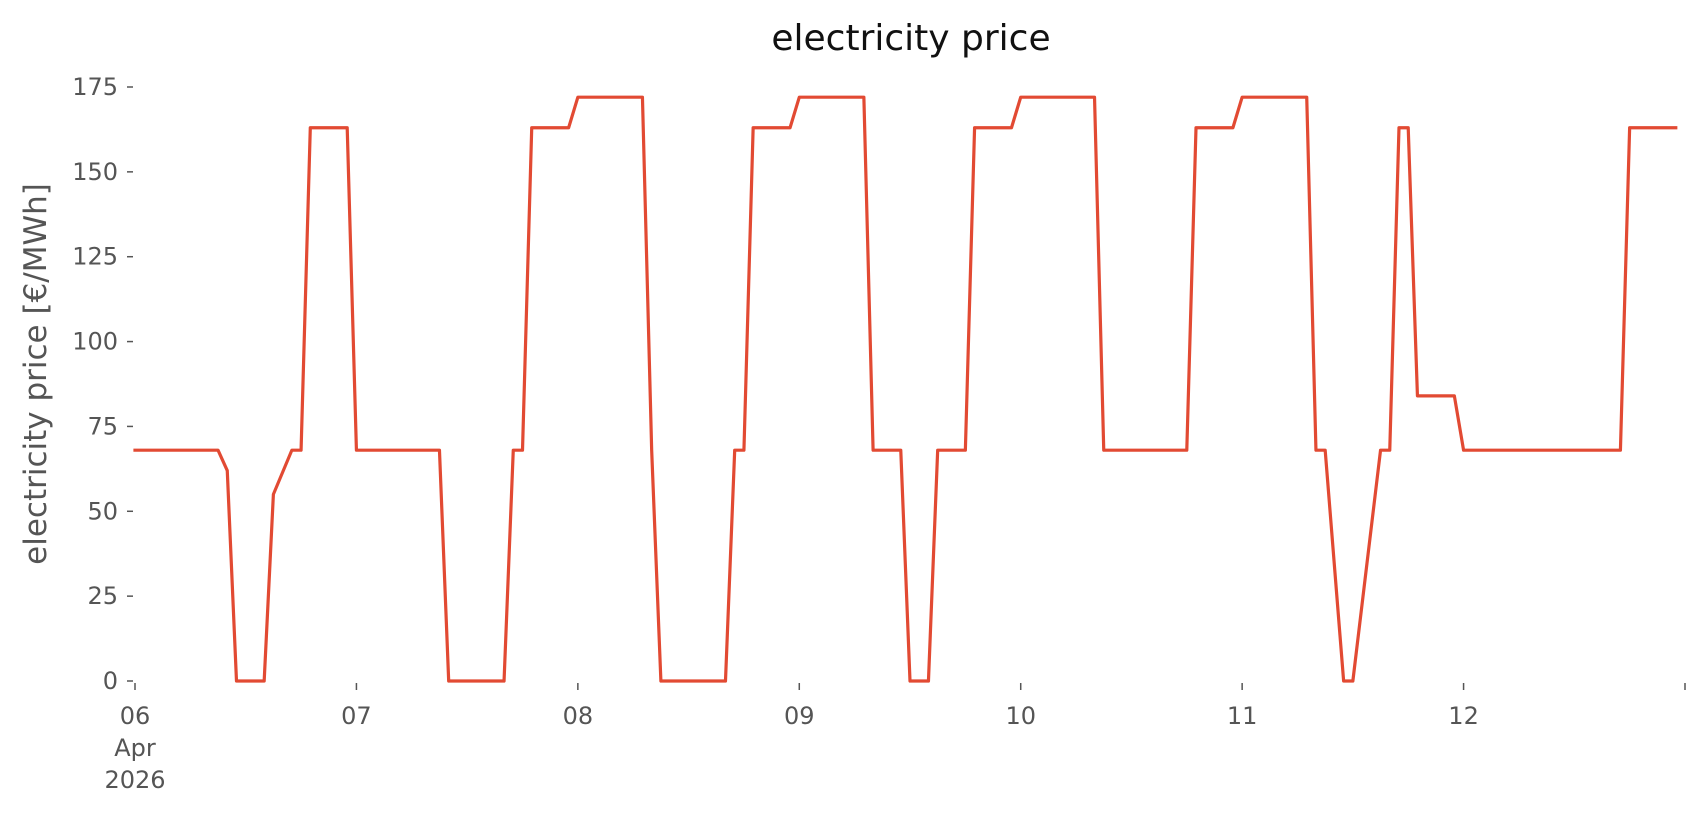  I want to click on x-tick-label: 11, so click(1242, 716).